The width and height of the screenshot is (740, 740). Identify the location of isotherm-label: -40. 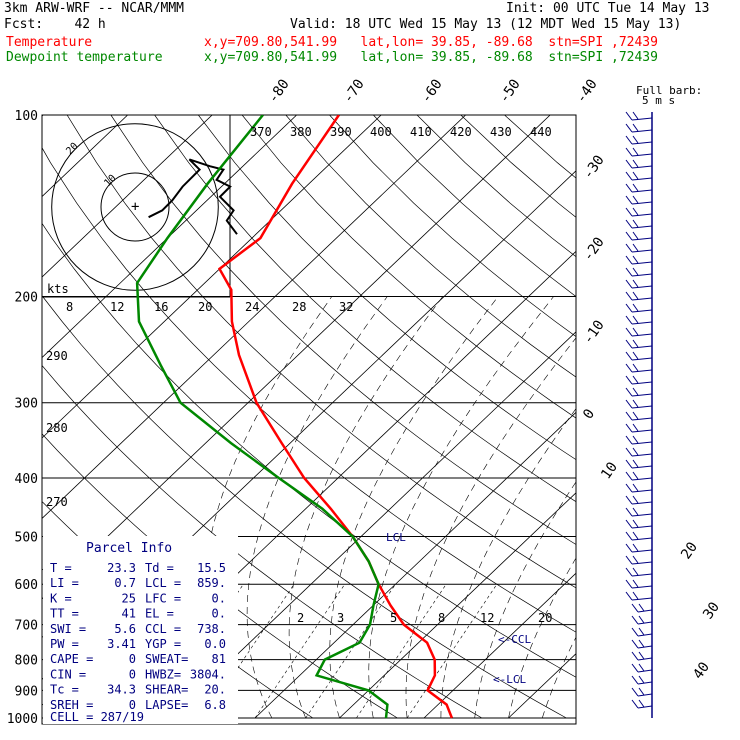
(587, 91).